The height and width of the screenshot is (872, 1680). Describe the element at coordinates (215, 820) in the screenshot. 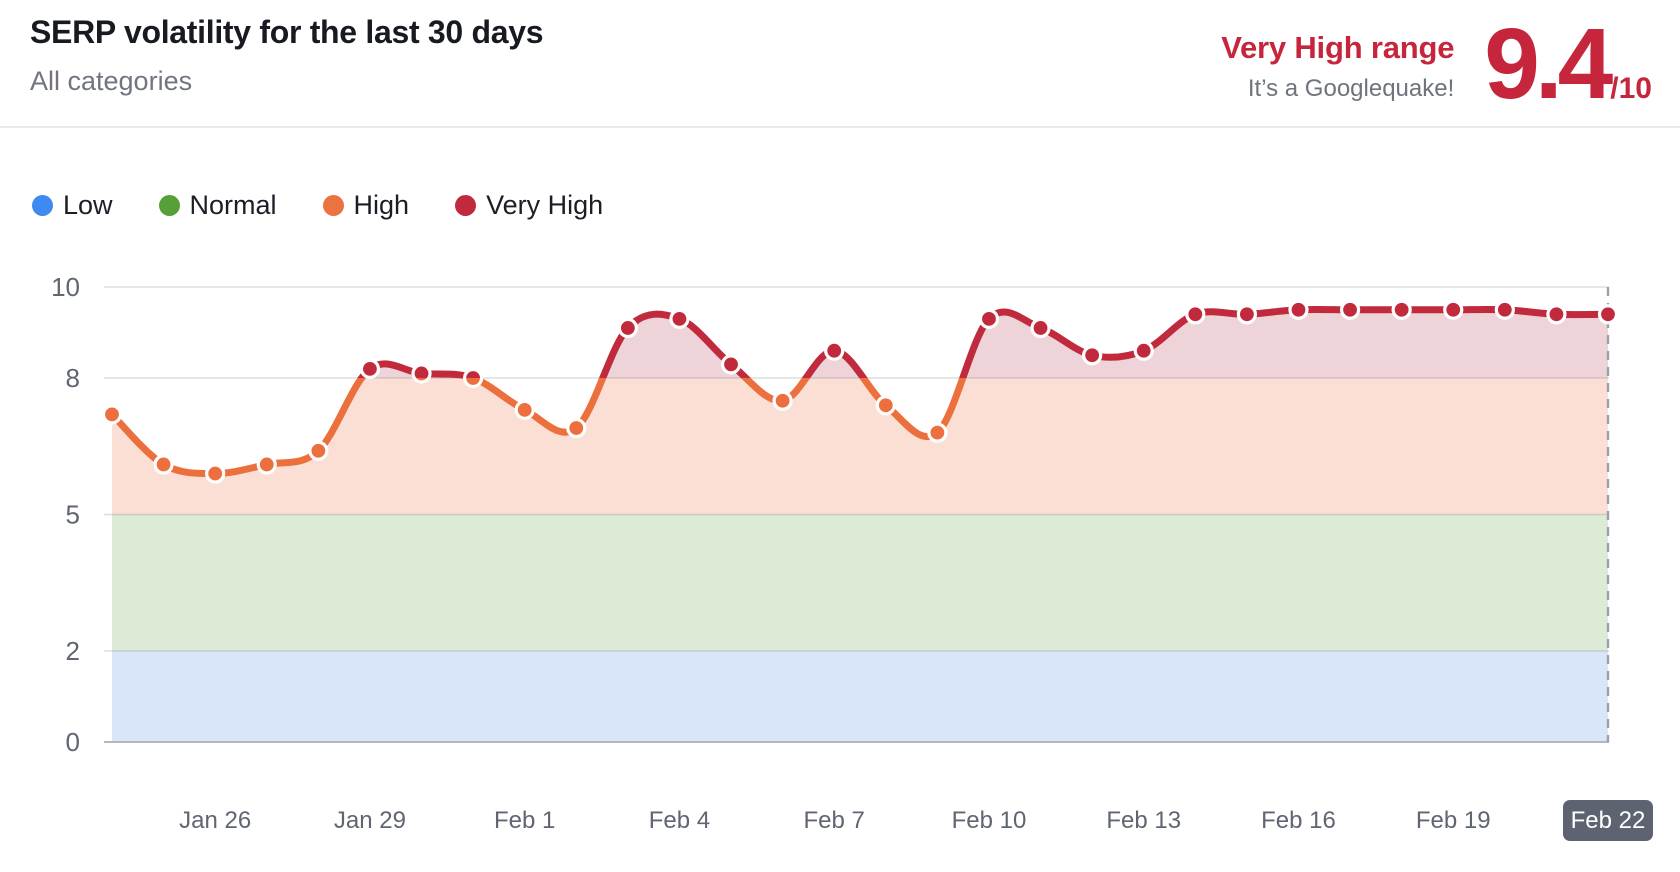

I see `x-axis-label-jan-26: Jan 26` at that location.